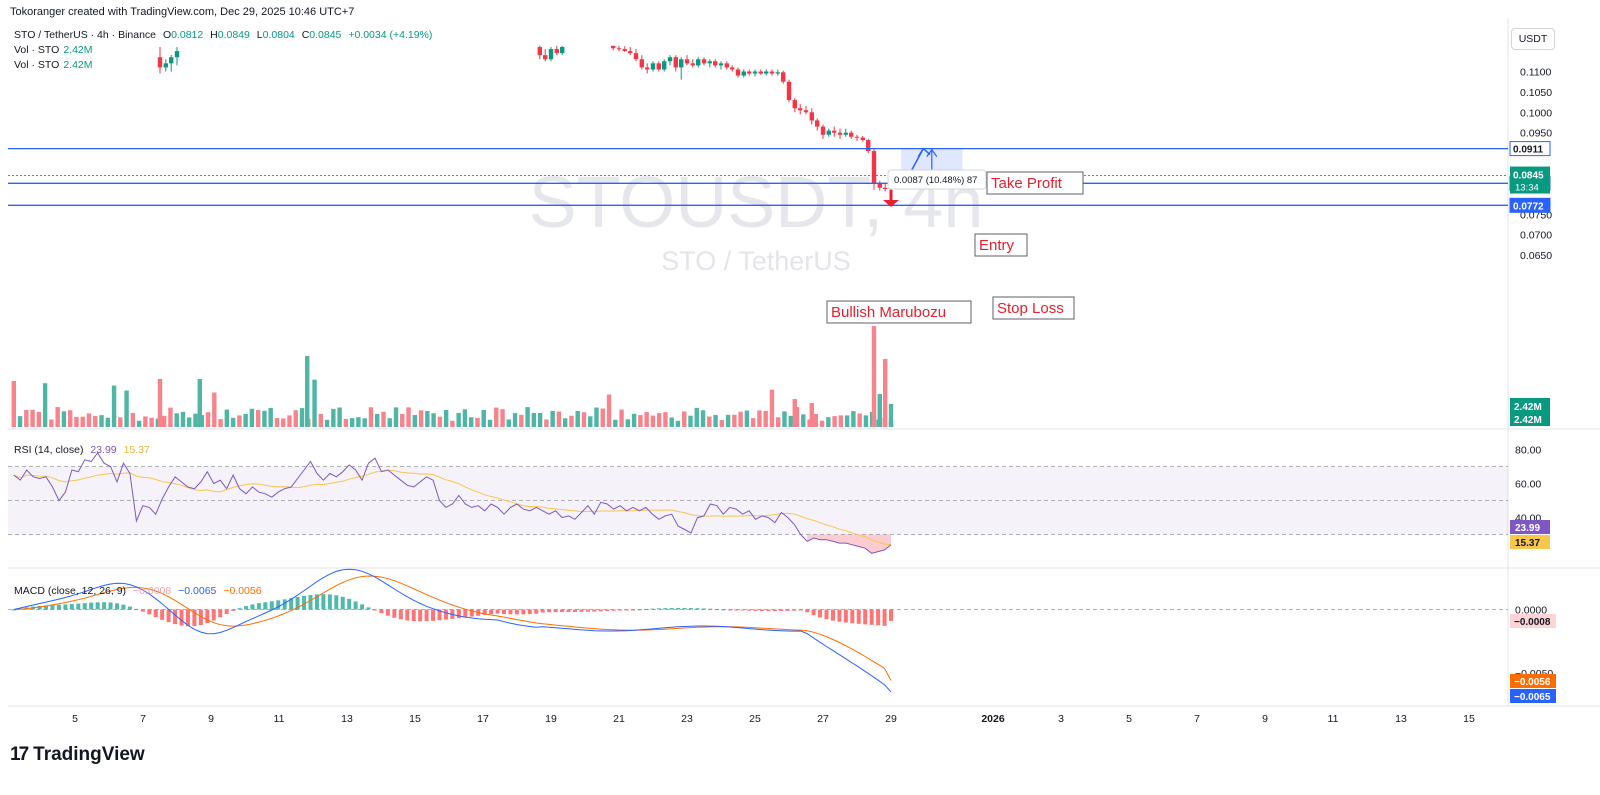 This screenshot has width=1600, height=795. Describe the element at coordinates (55, 50) in the screenshot. I see `volume-legend-1: Vol · STO 2.42M` at that location.